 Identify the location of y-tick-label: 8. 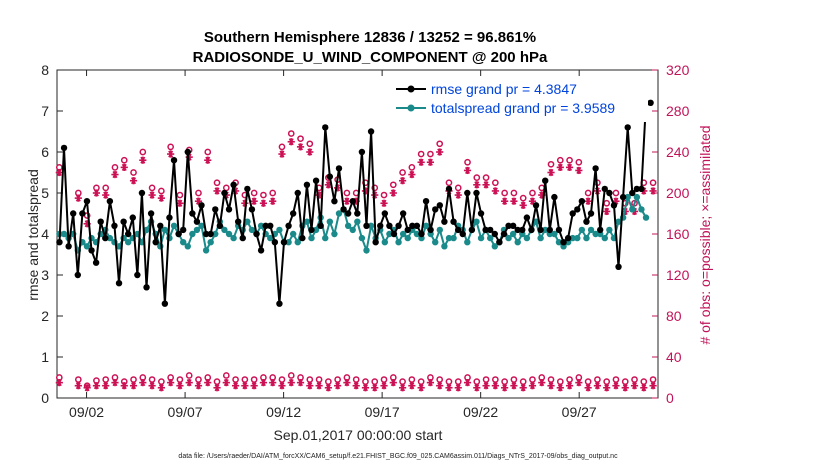
(45, 70).